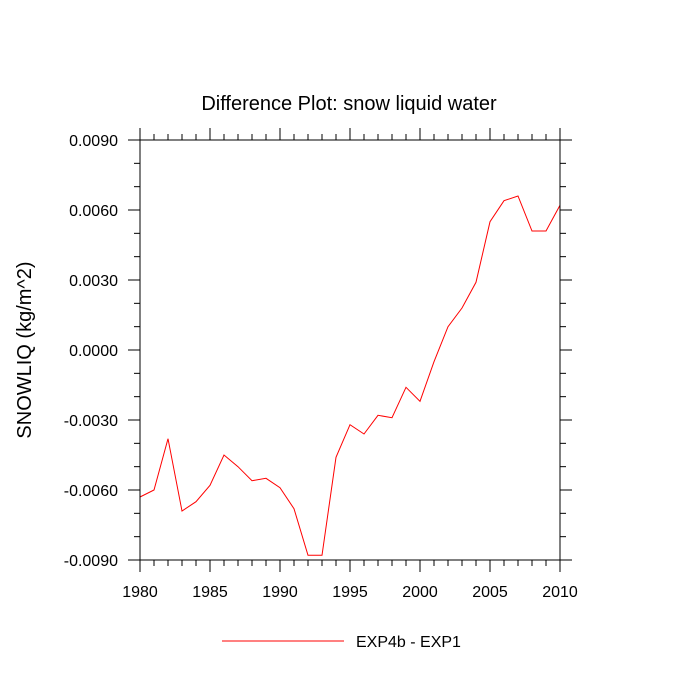 This screenshot has height=700, width=700. Describe the element at coordinates (91, 491) in the screenshot. I see `y-tick-label: -0.0060` at that location.